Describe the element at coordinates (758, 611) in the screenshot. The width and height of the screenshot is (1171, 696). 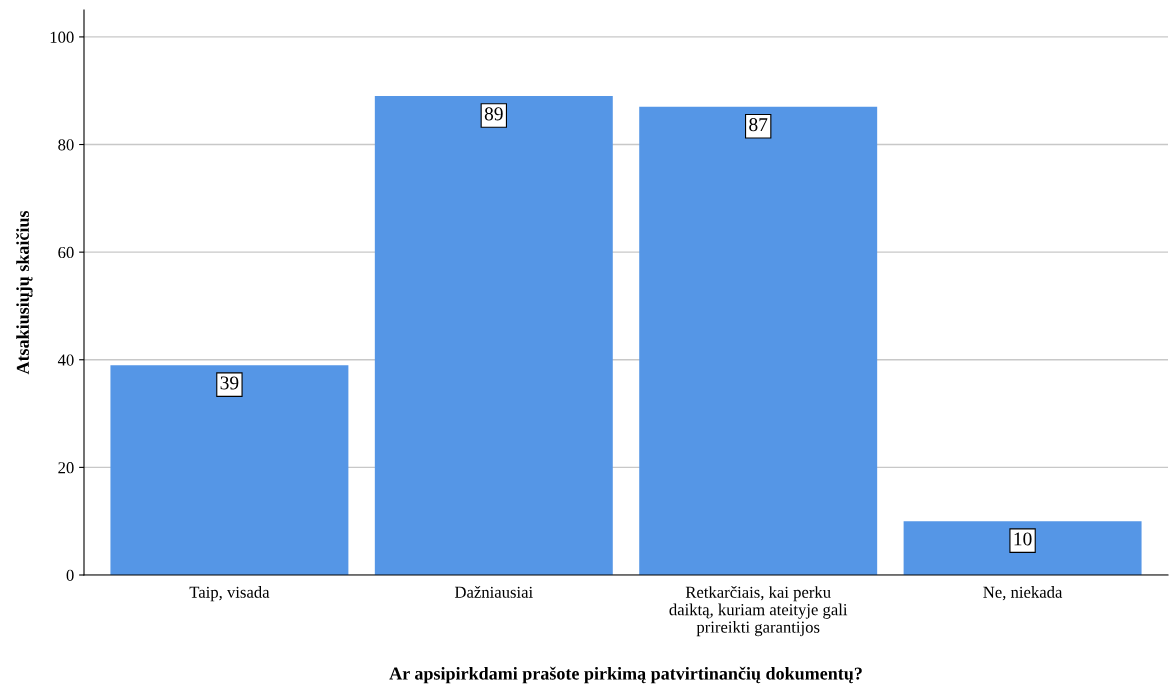
I see `x-tick-label: Retkarčiais, kai perku daiktą, kuriam ateityje gali prireikti garantijos` at that location.